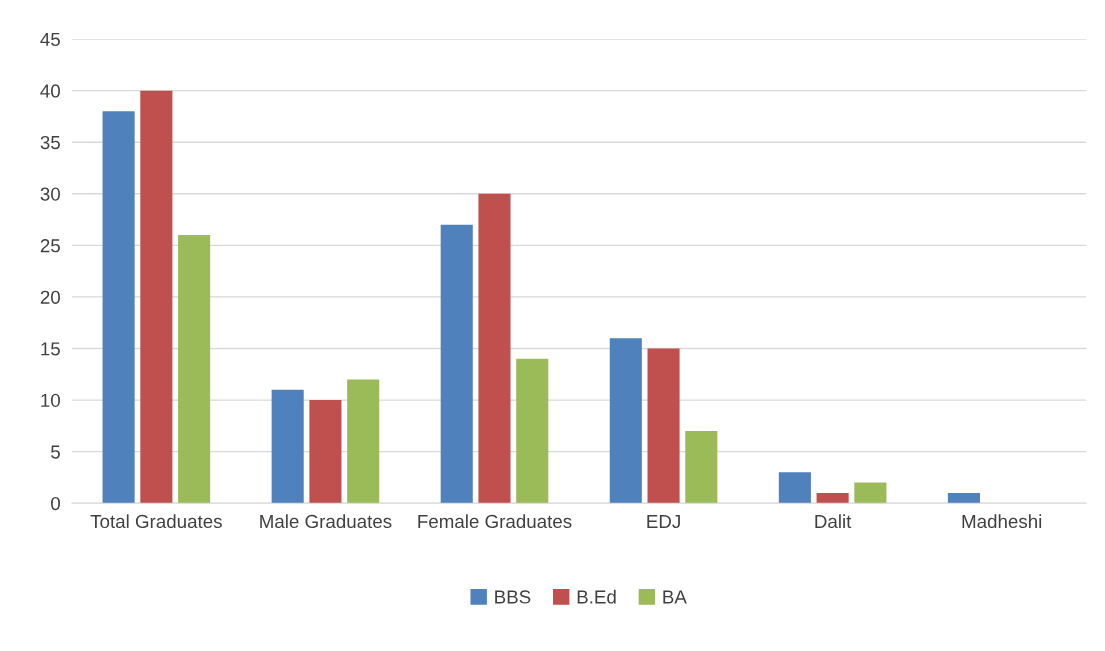 The image size is (1105, 651). Describe the element at coordinates (326, 521) in the screenshot. I see `x-tick-label: Male Graduates` at that location.